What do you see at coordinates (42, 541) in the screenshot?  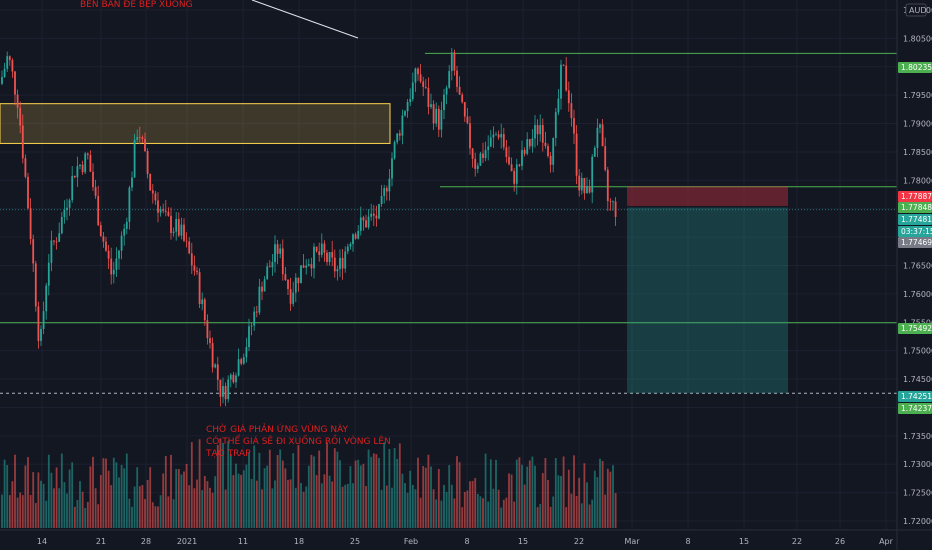 I see `time-tick-label: 14` at bounding box center [42, 541].